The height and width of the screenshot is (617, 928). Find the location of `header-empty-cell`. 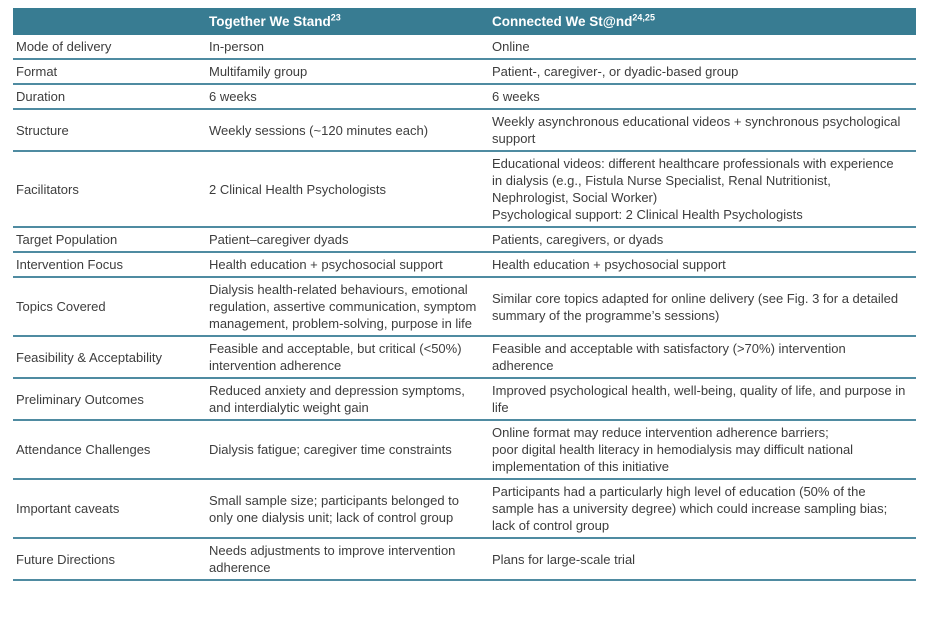

header-empty-cell is located at coordinates (109, 21).